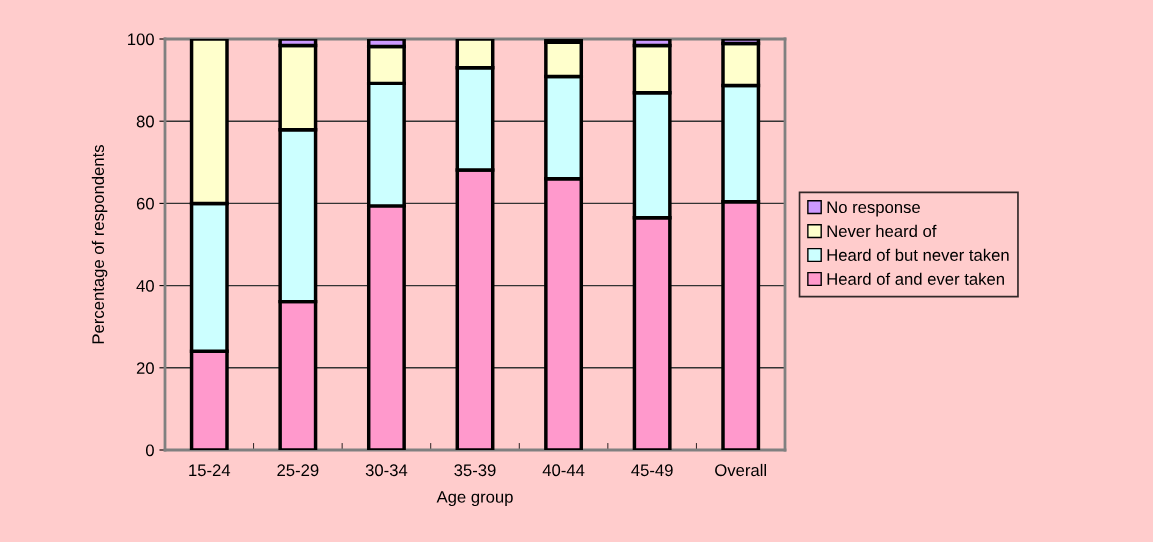  Describe the element at coordinates (882, 231) in the screenshot. I see `legend-label: Never heard of` at that location.